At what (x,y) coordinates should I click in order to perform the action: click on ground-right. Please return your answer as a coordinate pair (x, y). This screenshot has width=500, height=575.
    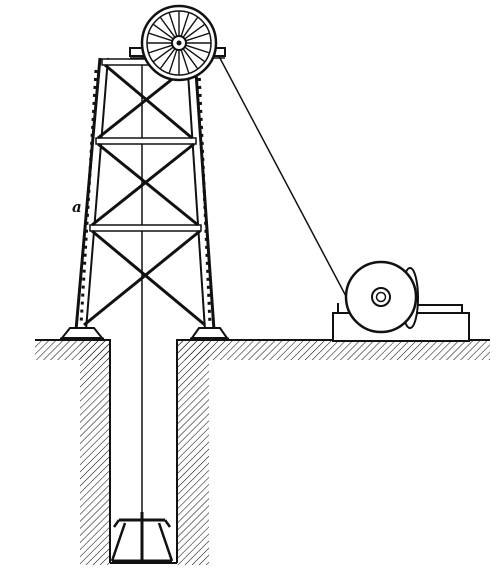
    Looking at the image, I should click on (333, 350).